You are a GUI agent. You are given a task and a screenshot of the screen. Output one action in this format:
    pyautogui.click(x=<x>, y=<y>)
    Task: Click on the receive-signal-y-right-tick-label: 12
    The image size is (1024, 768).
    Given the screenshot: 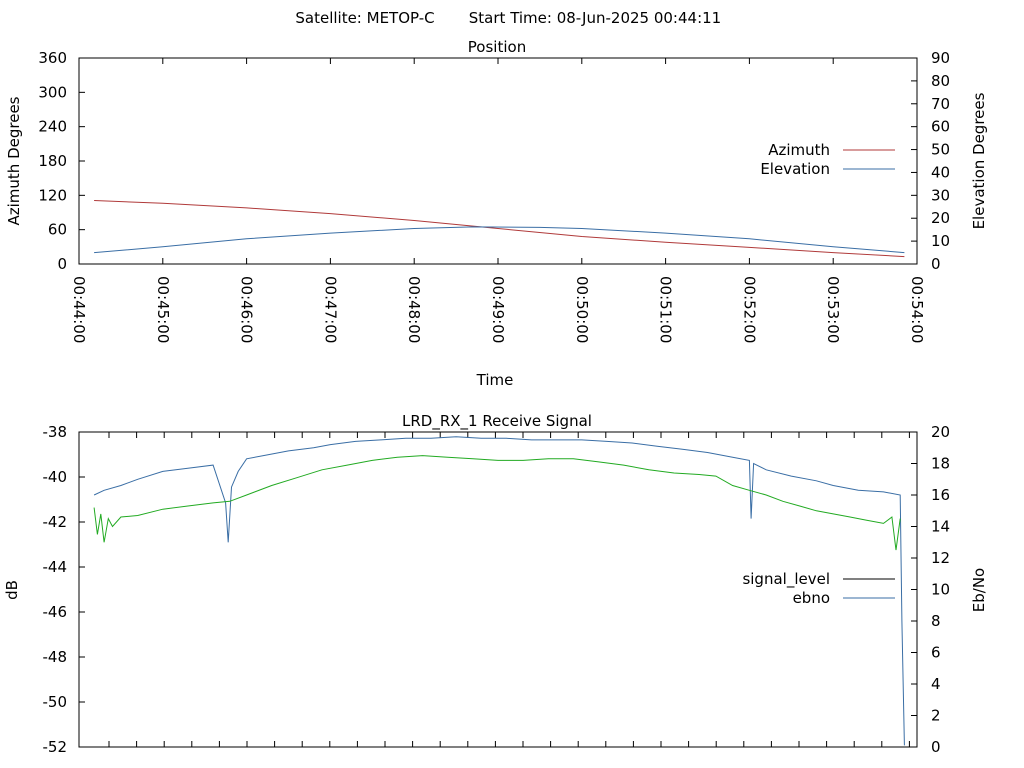 What is the action you would take?
    pyautogui.click(x=940, y=558)
    